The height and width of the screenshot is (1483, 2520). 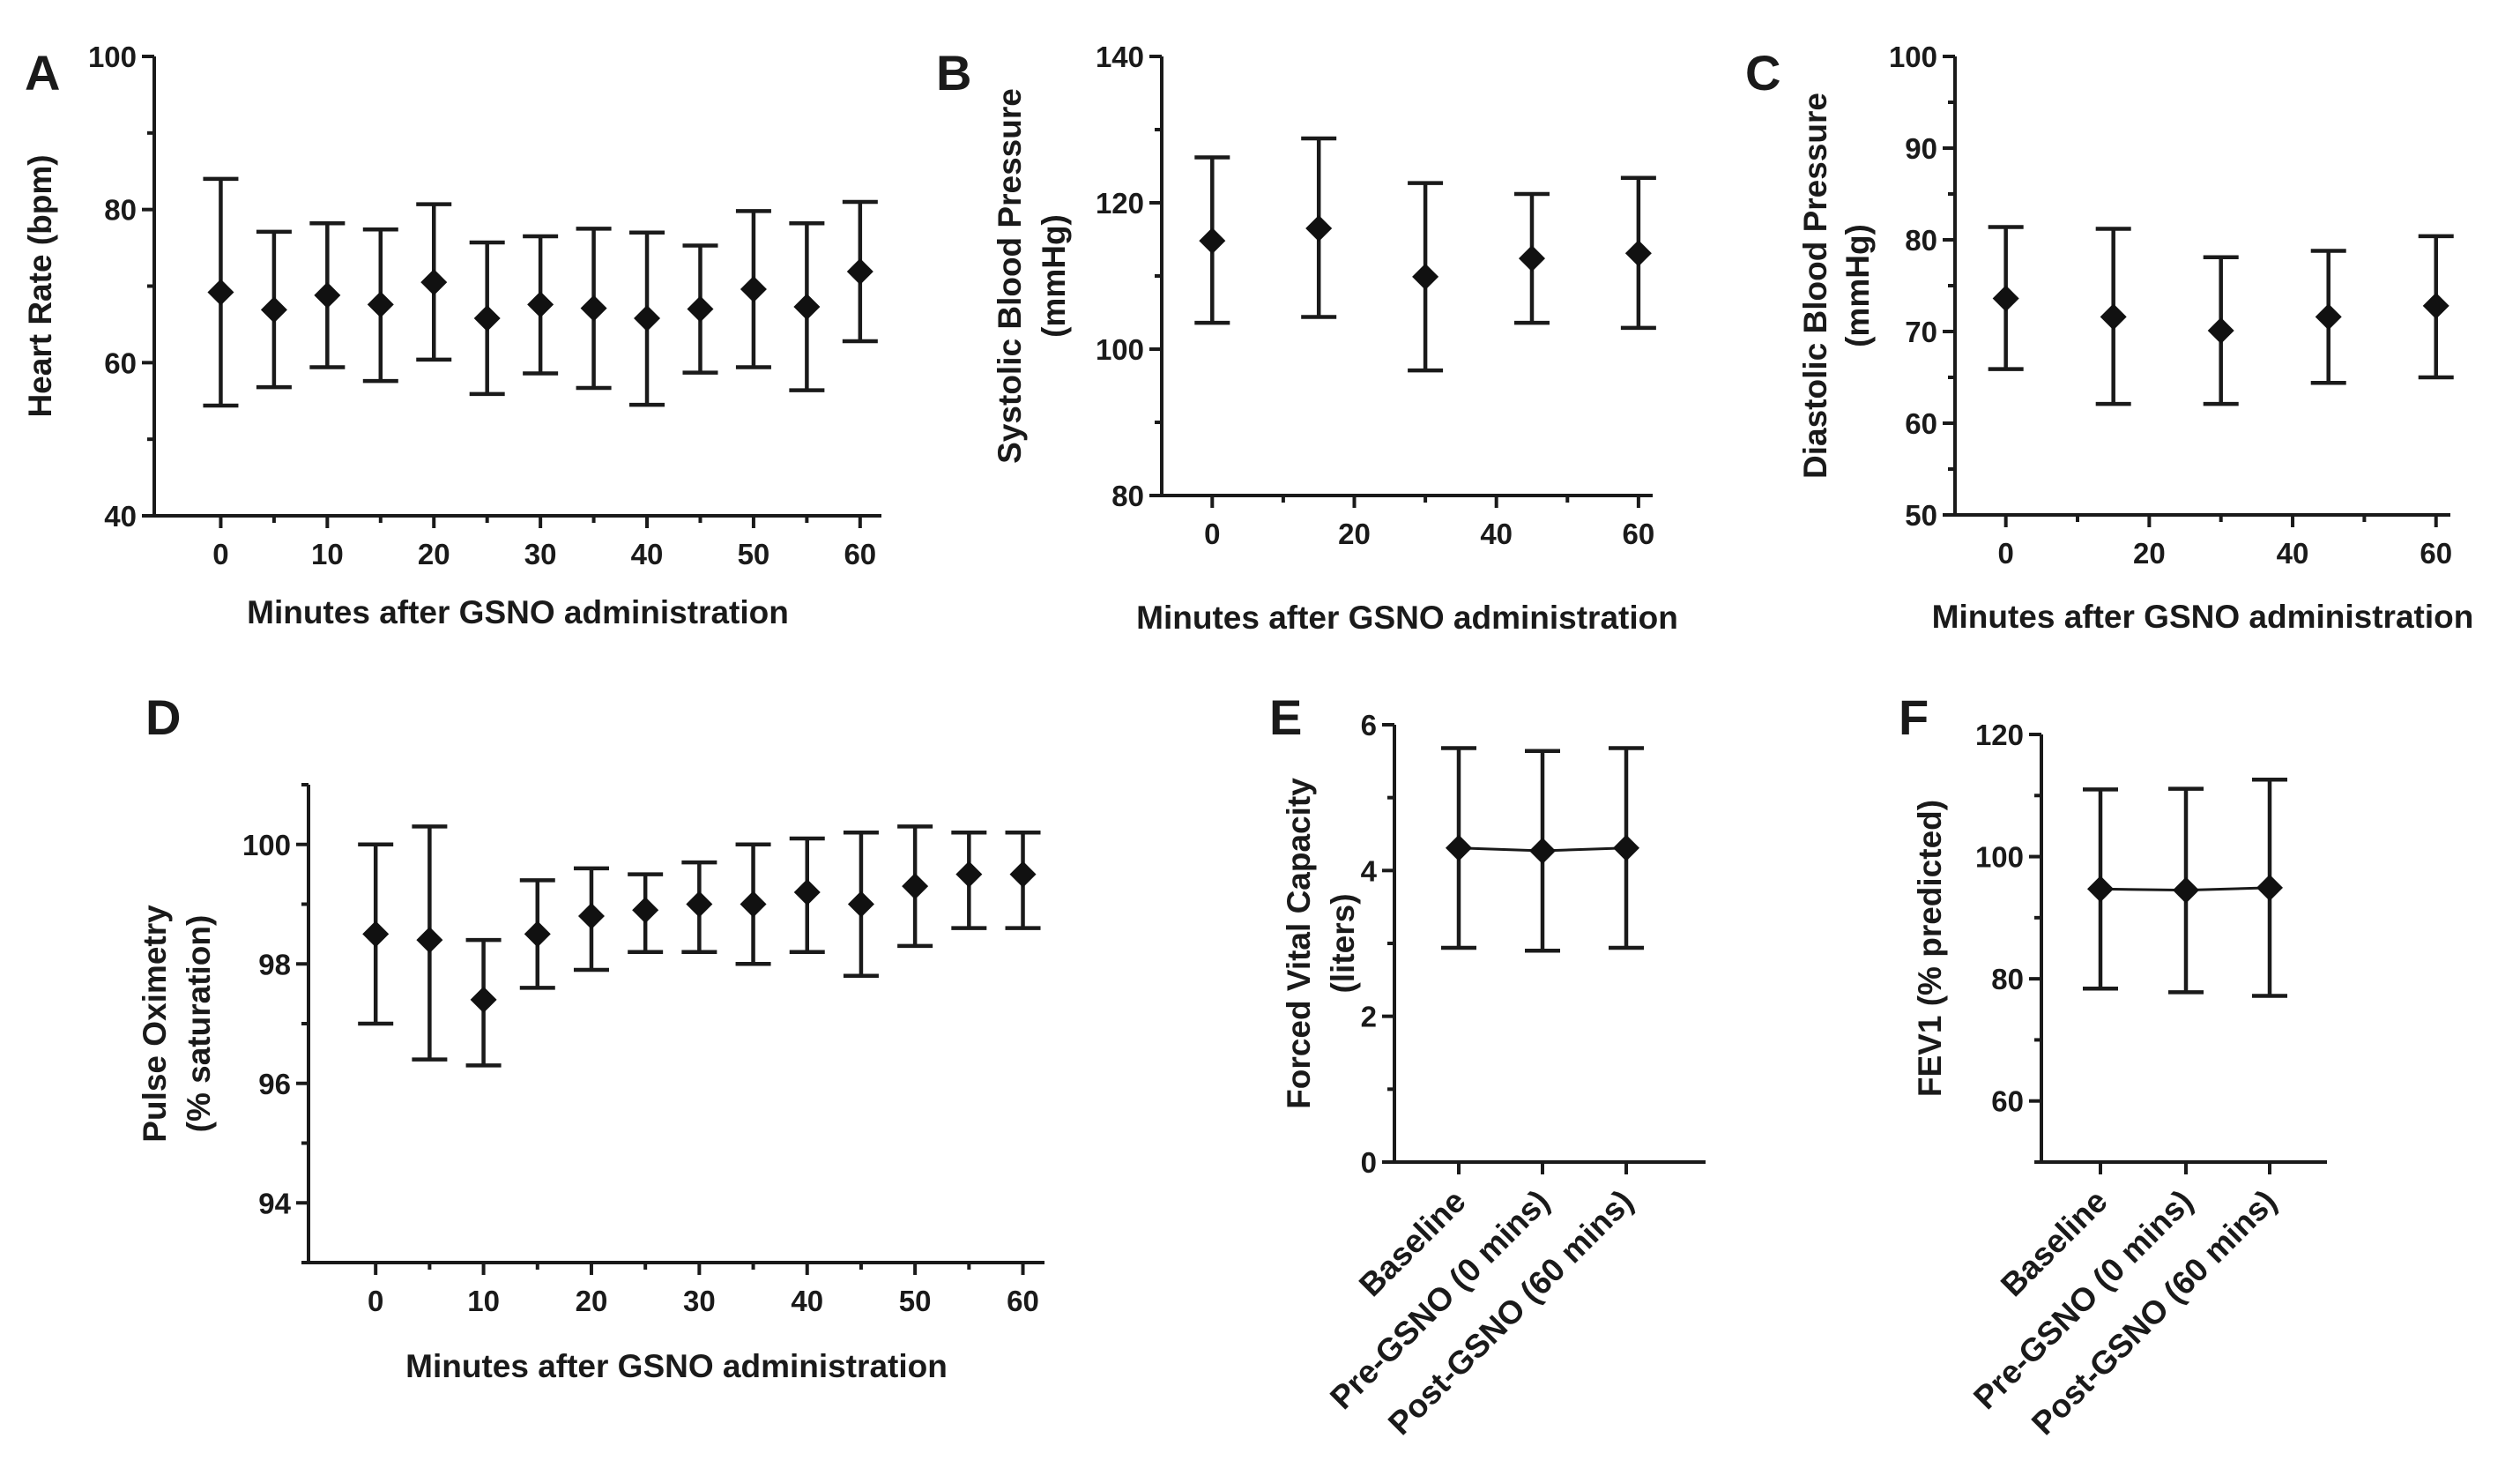 What do you see at coordinates (163, 717) in the screenshot?
I see `panel-letter-d: D` at bounding box center [163, 717].